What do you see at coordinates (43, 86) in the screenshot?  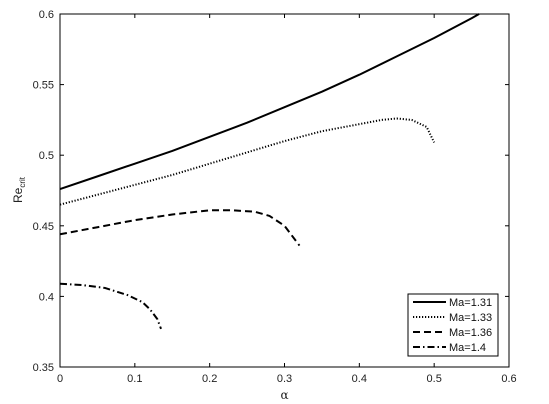 I see `y-tick-label: 0.55` at bounding box center [43, 86].